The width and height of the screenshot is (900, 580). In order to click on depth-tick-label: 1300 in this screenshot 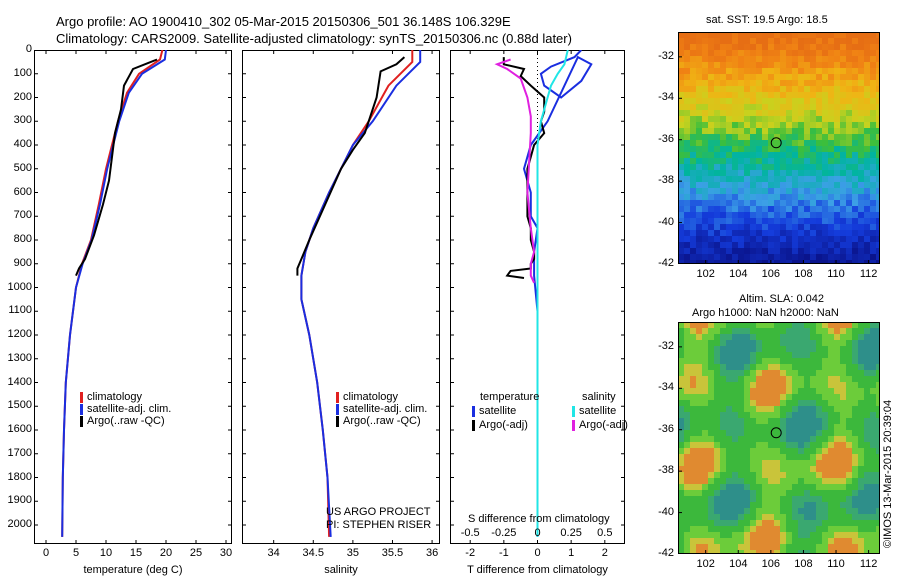, I will do `click(19, 357)`.